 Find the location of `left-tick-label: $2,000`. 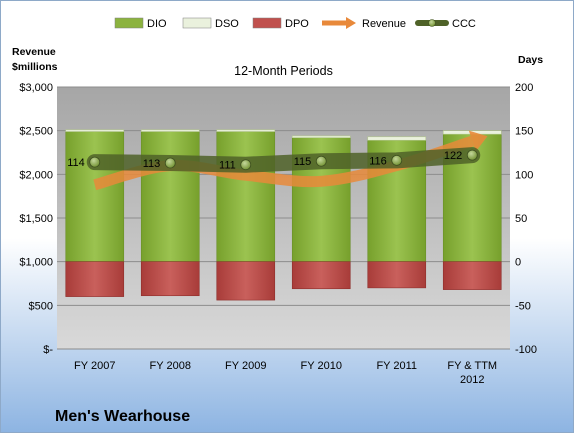

left-tick-label: $2,000 is located at coordinates (36, 175).